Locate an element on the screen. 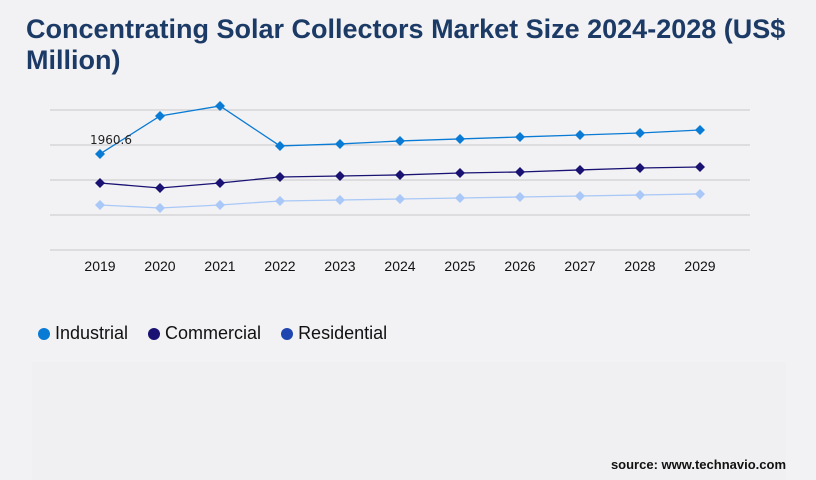  x-tick-label: 2028 is located at coordinates (639, 266).